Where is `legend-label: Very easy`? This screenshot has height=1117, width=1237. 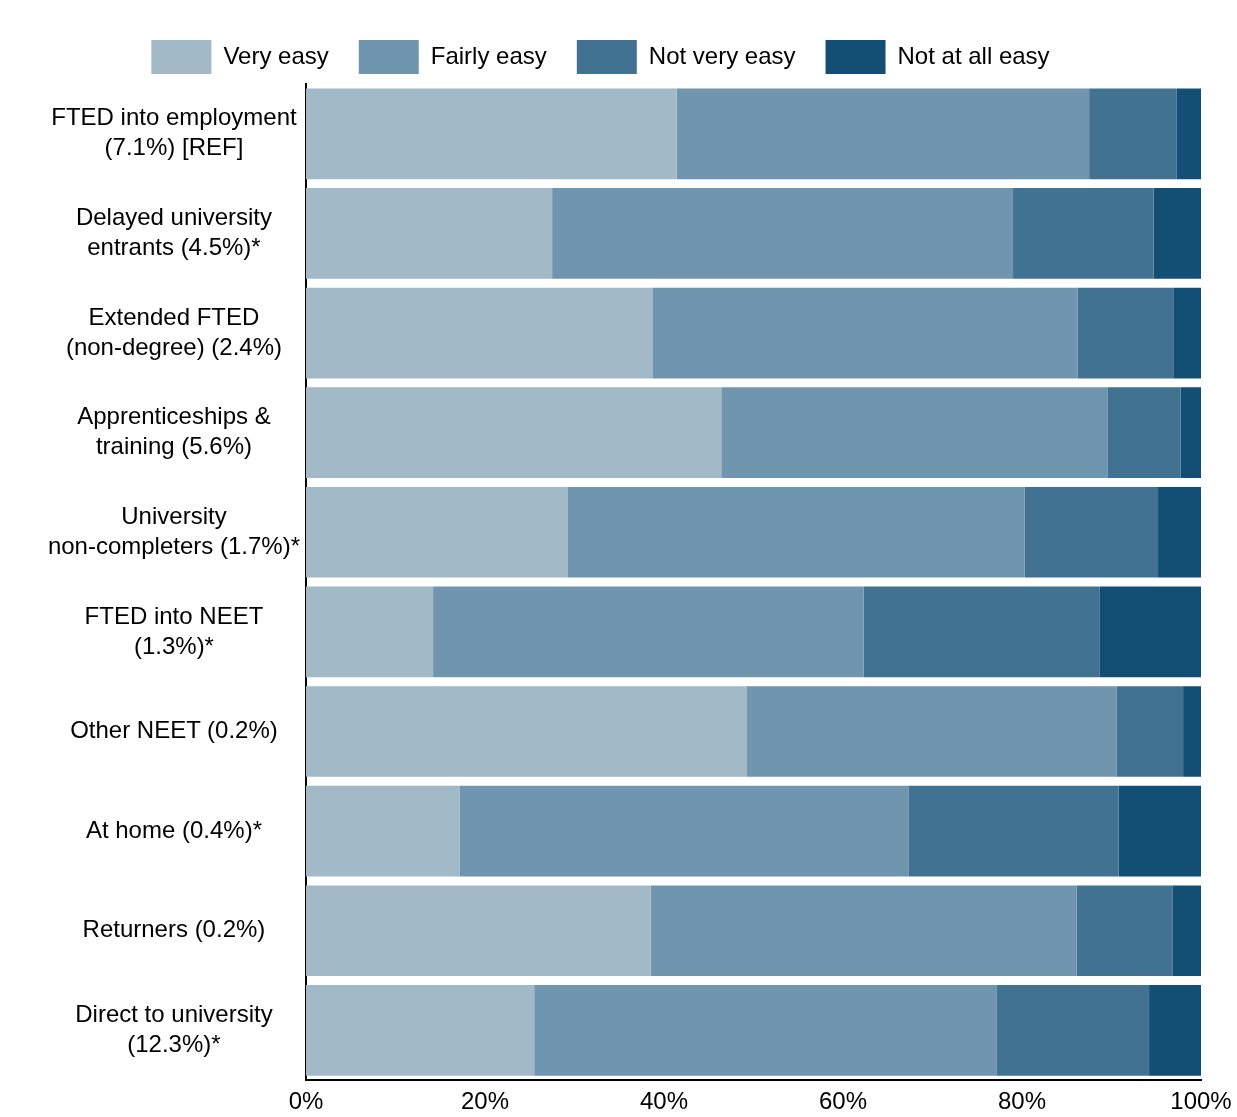
legend-label: Very easy is located at coordinates (276, 55).